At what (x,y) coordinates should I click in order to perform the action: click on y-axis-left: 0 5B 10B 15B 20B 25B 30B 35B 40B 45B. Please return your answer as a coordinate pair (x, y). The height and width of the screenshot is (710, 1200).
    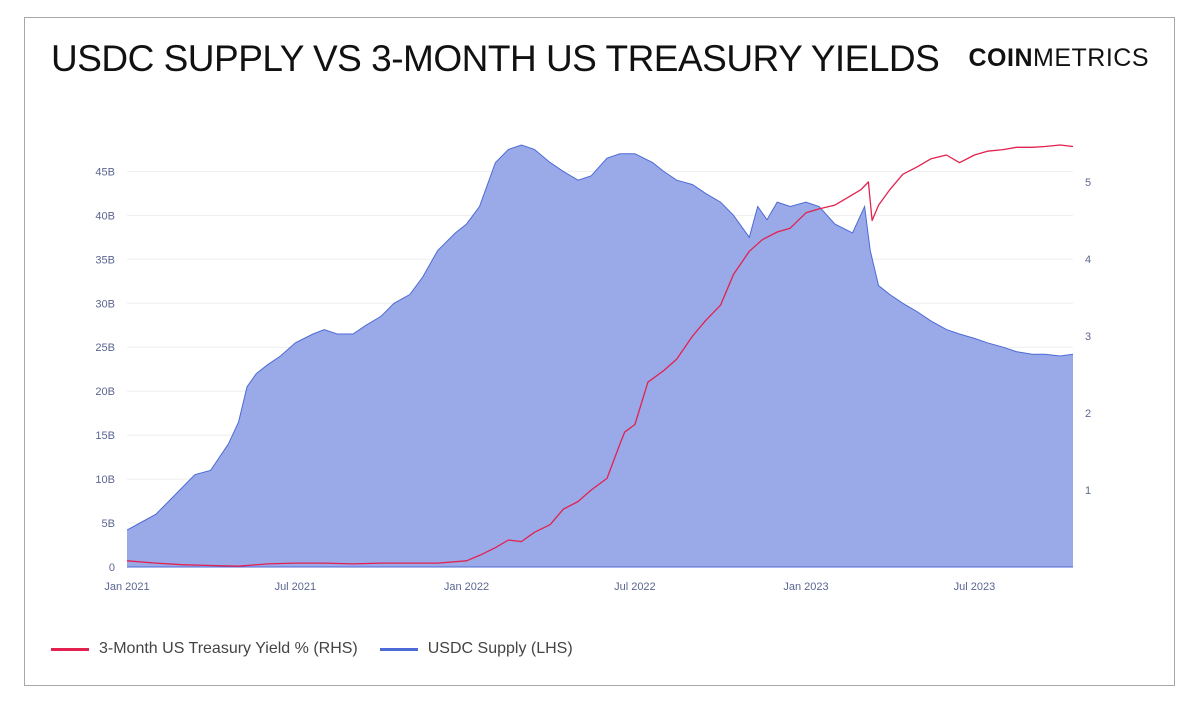
    Looking at the image, I should click on (105, 370).